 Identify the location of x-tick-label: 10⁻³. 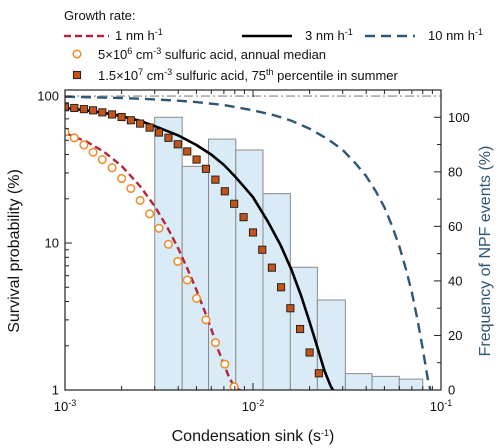
(65, 406).